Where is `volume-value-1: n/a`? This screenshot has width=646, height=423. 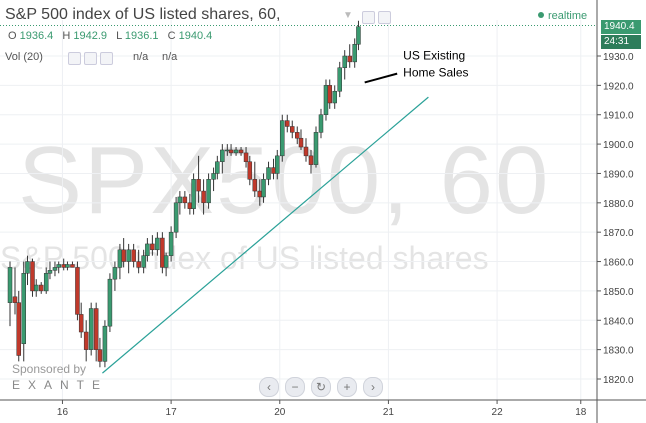 volume-value-1: n/a is located at coordinates (141, 57).